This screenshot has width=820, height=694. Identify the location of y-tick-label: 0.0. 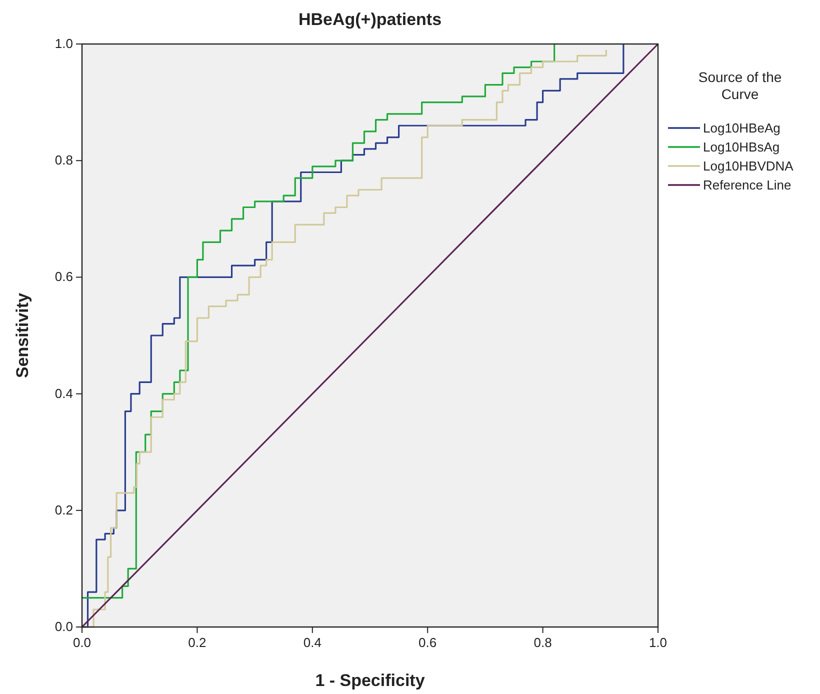
(63, 626).